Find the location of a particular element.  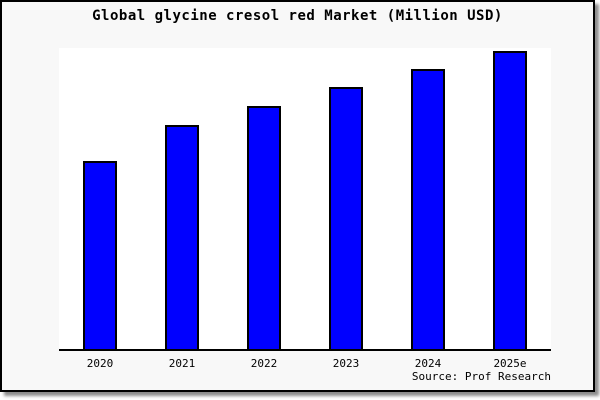

x-tick-label-2023: 2023 is located at coordinates (346, 363).